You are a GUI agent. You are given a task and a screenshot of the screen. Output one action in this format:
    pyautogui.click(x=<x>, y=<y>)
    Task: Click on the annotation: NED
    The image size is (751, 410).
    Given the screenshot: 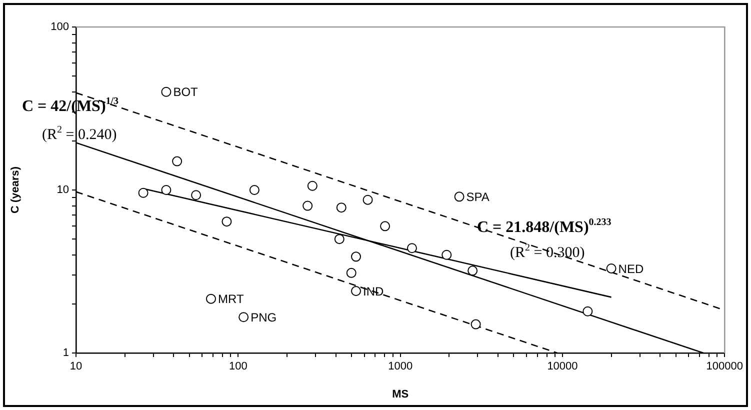 What is the action you would take?
    pyautogui.click(x=631, y=269)
    